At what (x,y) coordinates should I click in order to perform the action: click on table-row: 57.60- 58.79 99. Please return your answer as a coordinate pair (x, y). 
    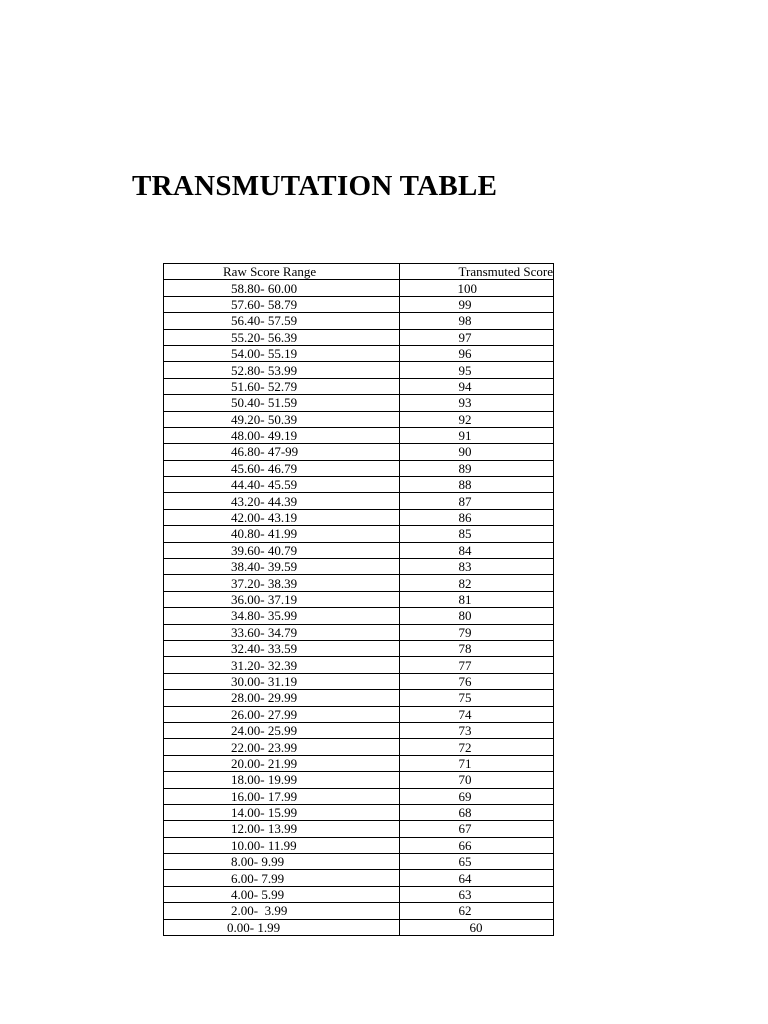
    Looking at the image, I should click on (358, 304).